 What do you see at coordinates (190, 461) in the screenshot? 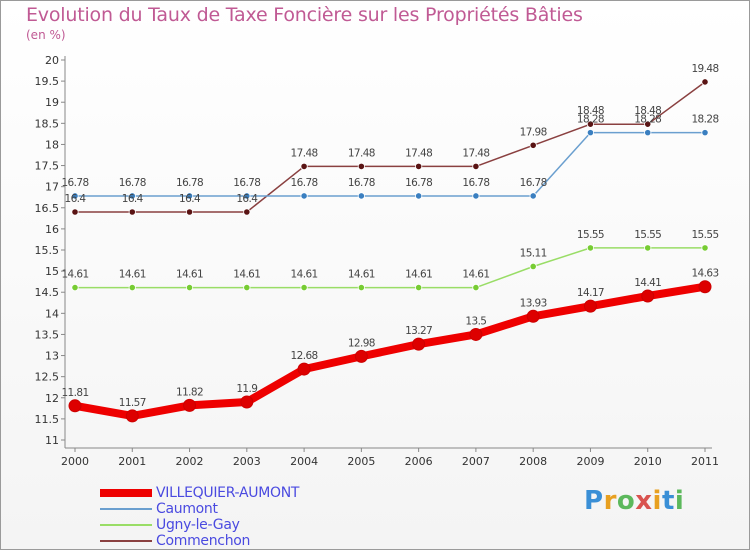
I see `x-tick-label: 2002` at bounding box center [190, 461].